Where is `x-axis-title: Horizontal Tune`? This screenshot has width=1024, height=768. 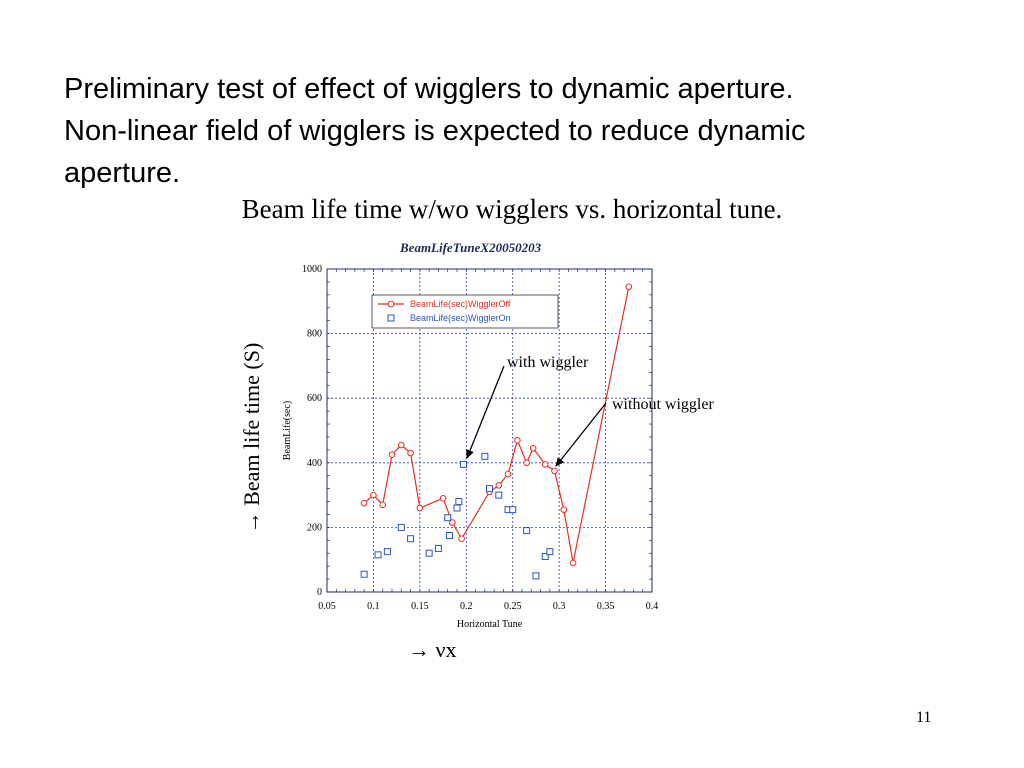
x-axis-title: Horizontal Tune is located at coordinates (490, 624).